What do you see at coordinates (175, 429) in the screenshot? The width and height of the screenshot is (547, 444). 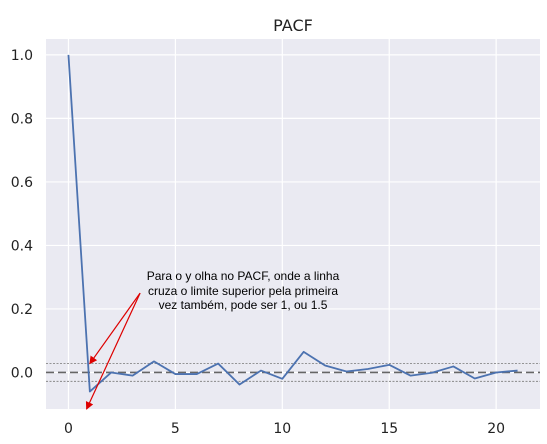 I see `x-tick-label: 5` at bounding box center [175, 429].